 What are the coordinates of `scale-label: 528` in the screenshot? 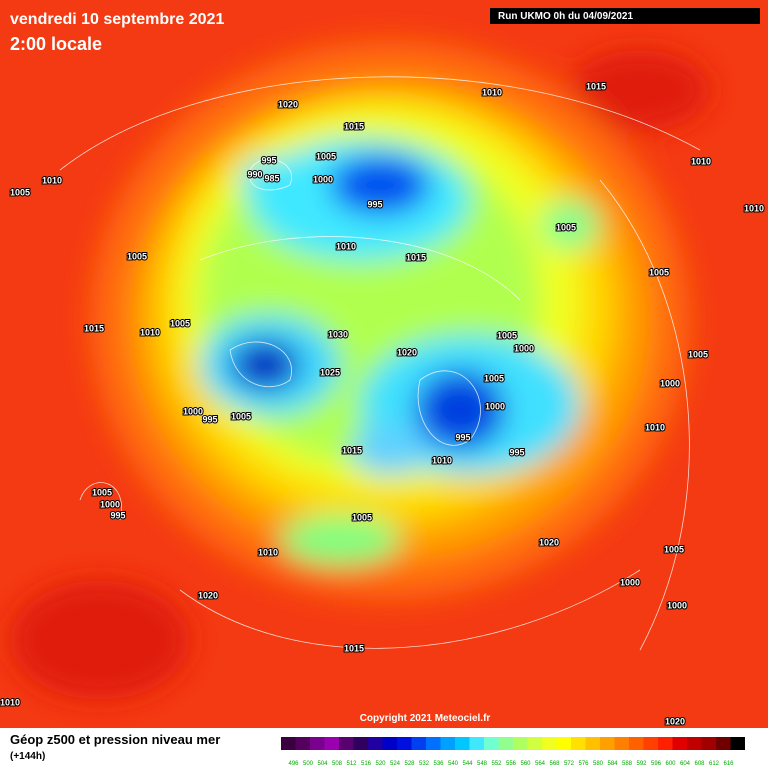 It's located at (409, 764).